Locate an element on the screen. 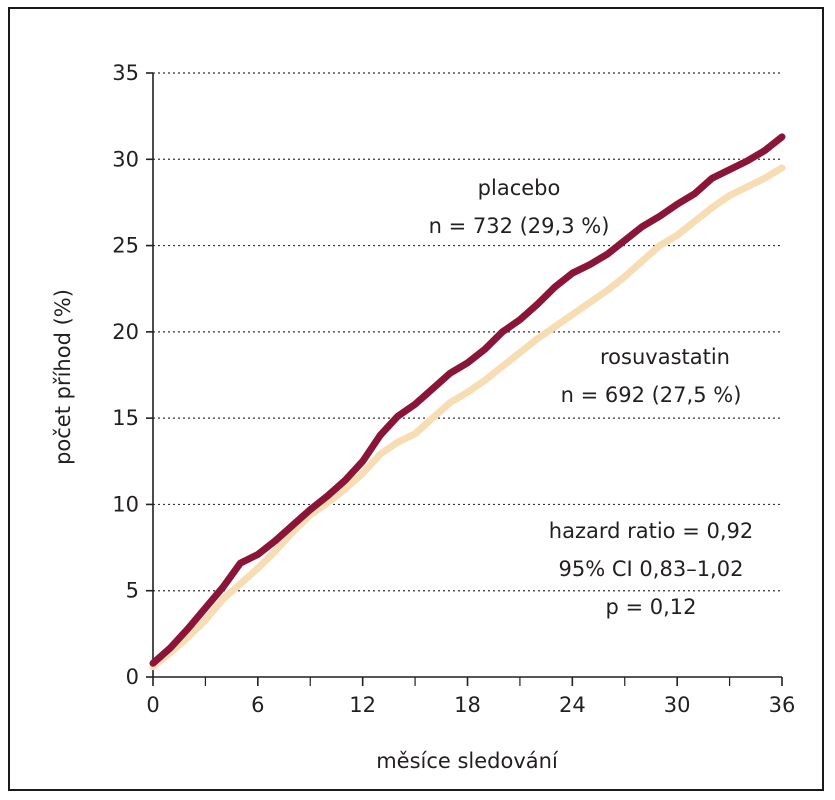 This screenshot has width=835, height=800. rosuvastatin-n: n = 692 (27,5 %) is located at coordinates (651, 395).